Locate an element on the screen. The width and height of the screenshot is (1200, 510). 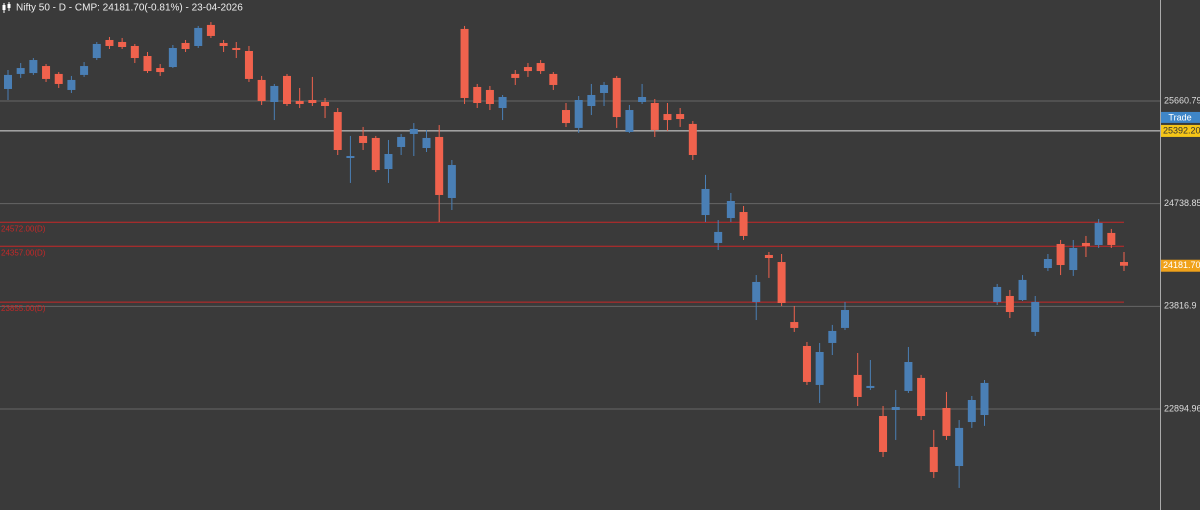
chart-icon is located at coordinates (6, 7).